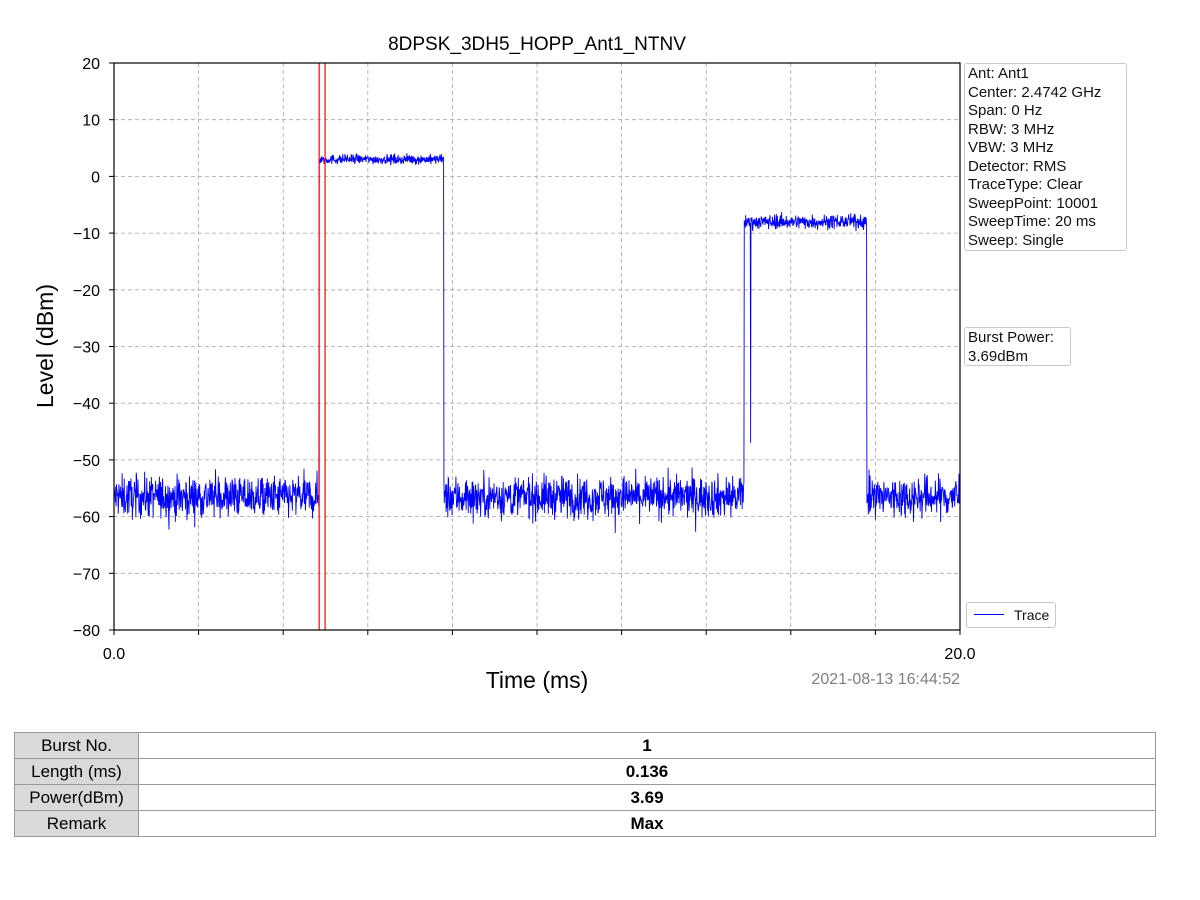  What do you see at coordinates (1005, 110) in the screenshot?
I see `info-line: Span: 0 Hz` at bounding box center [1005, 110].